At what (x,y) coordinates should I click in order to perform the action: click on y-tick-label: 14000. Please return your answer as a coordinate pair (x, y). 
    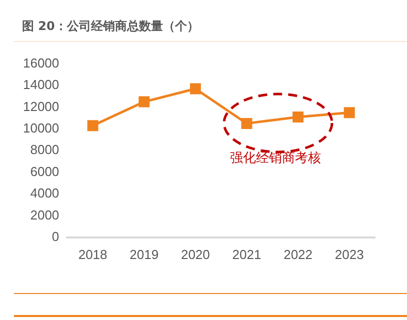
    Looking at the image, I should click on (41, 84).